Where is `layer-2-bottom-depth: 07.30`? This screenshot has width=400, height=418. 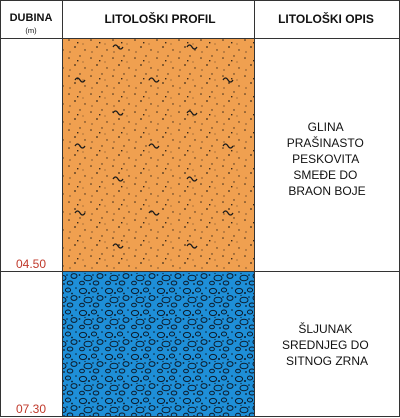 layer-2-bottom-depth: 07.30 is located at coordinates (31, 409).